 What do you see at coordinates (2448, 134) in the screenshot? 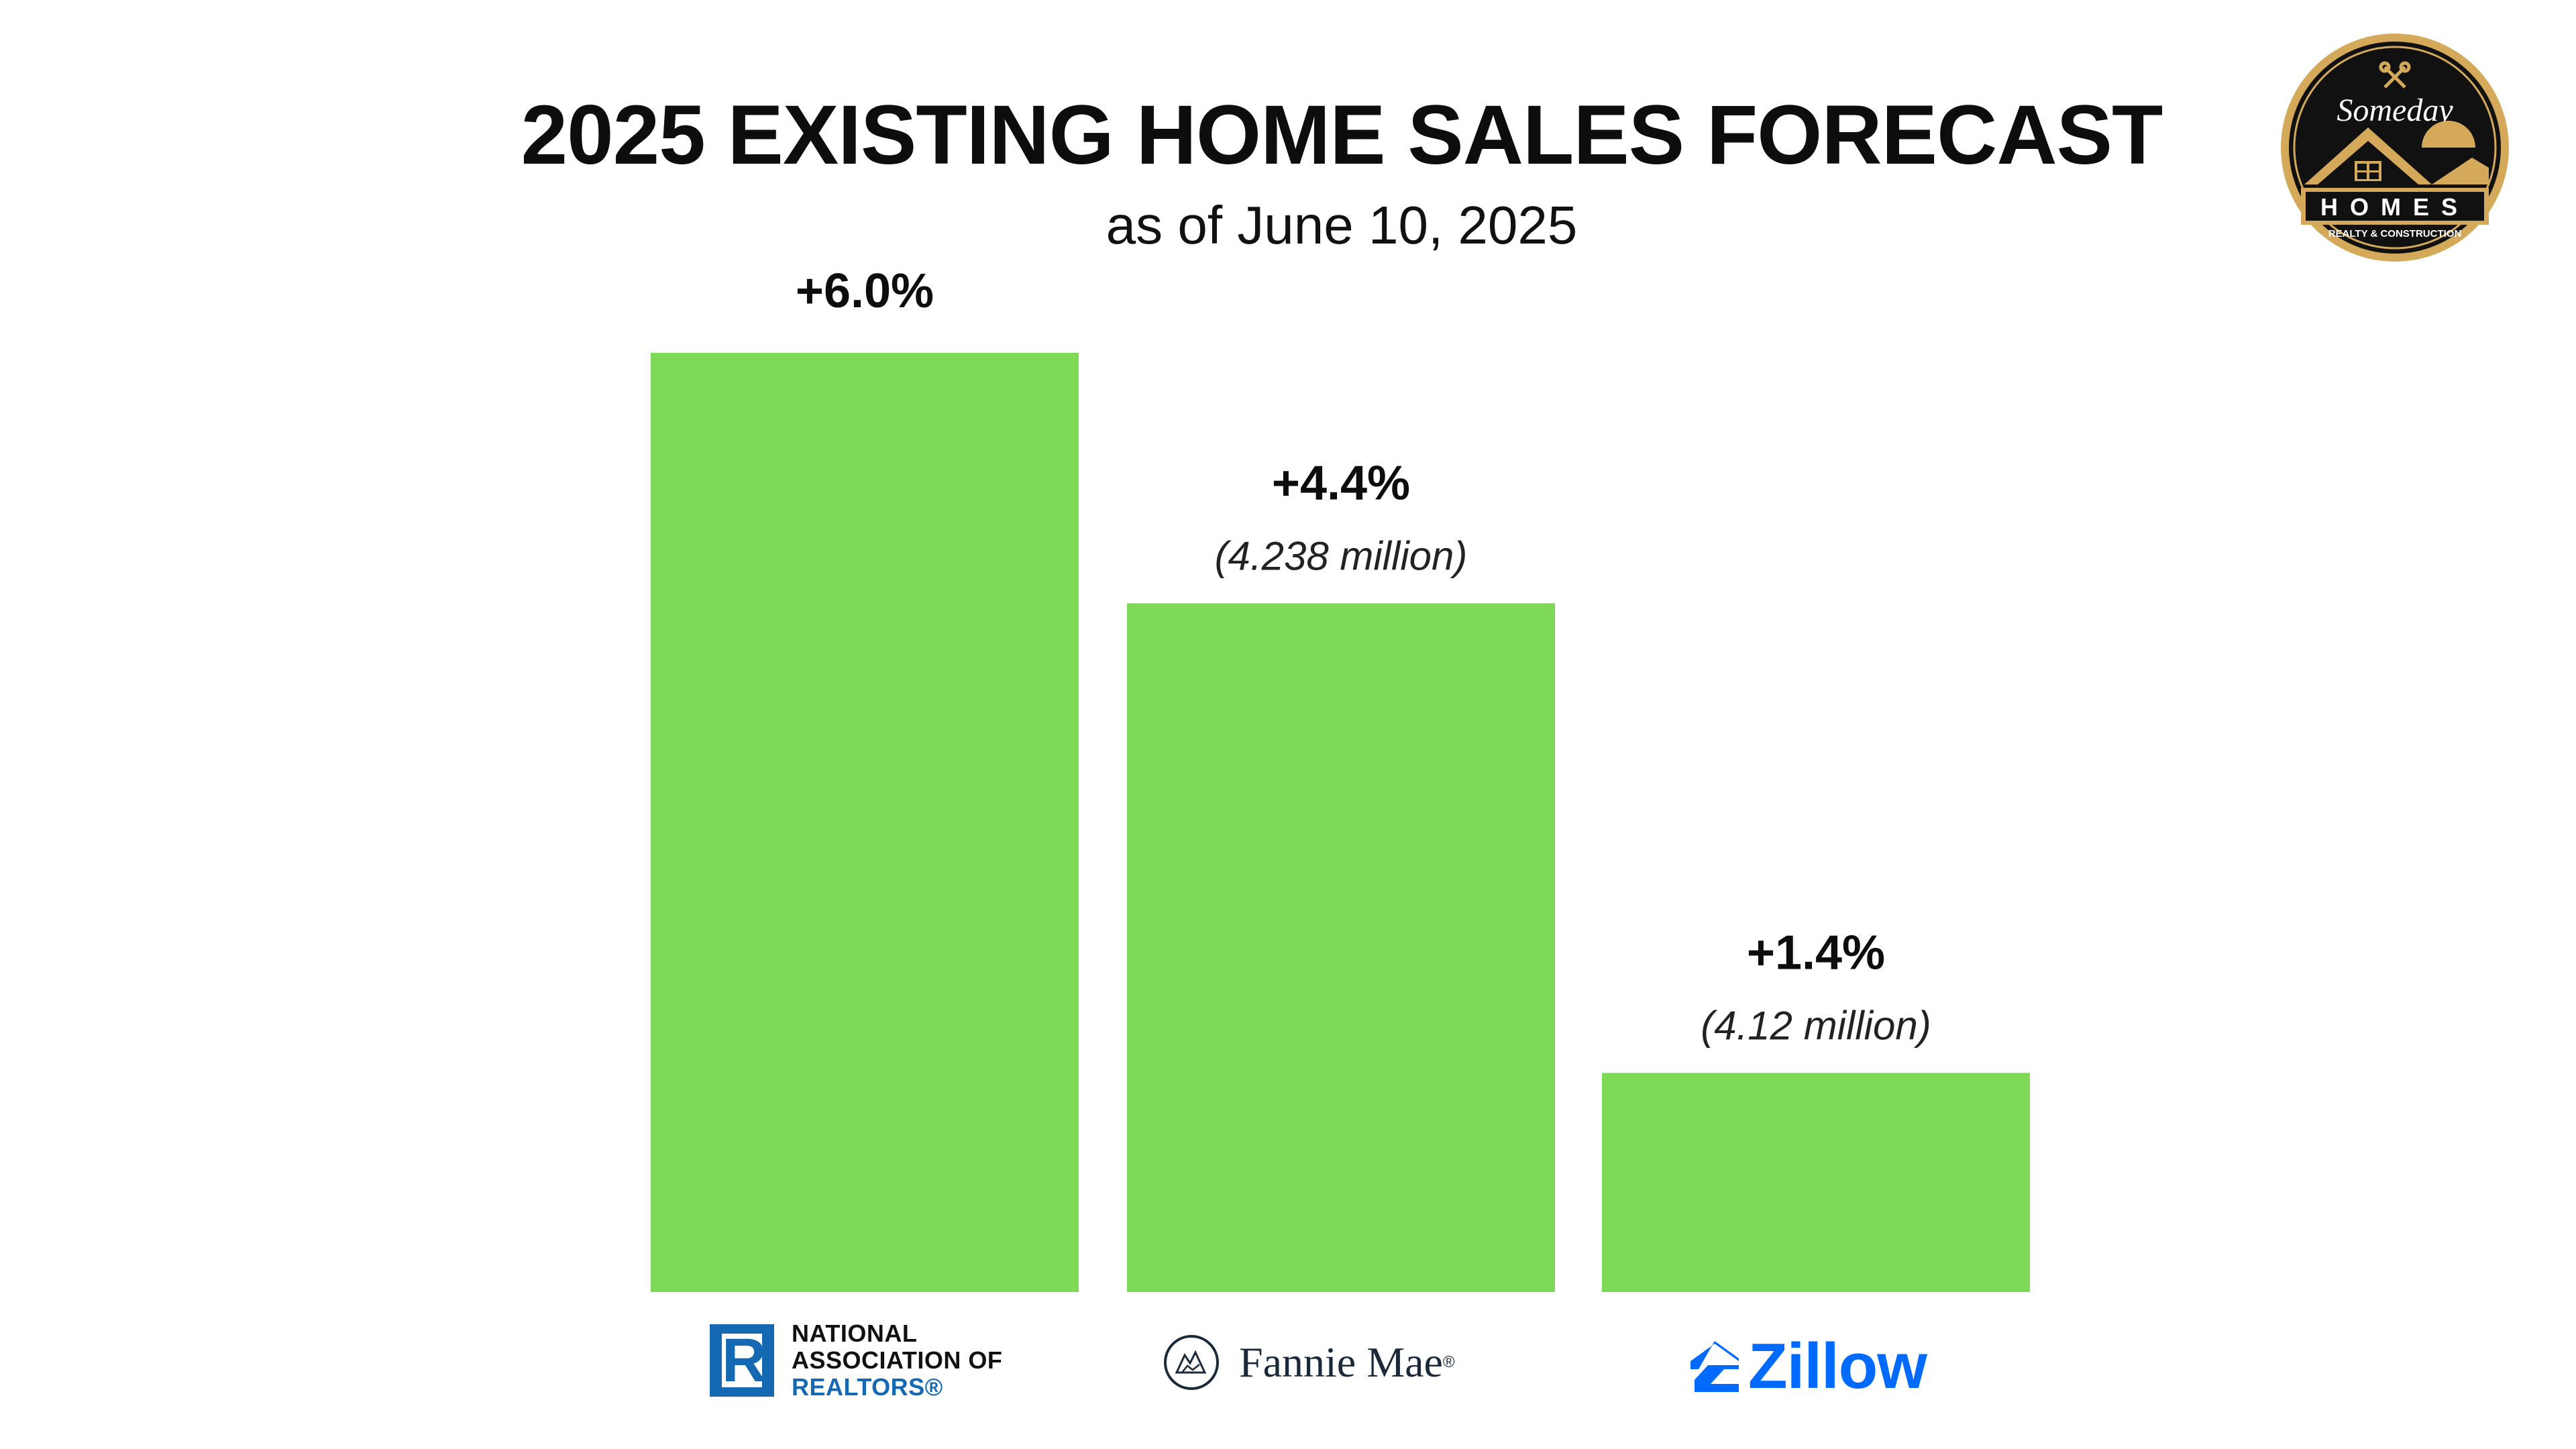
I see `sun-icon` at bounding box center [2448, 134].